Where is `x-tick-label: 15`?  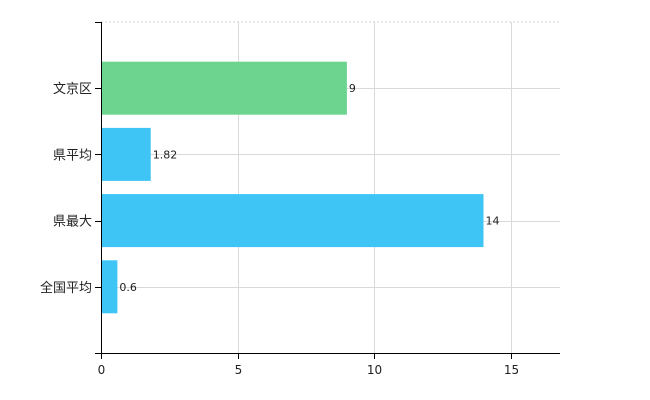
x-tick-label: 15 is located at coordinates (511, 370).